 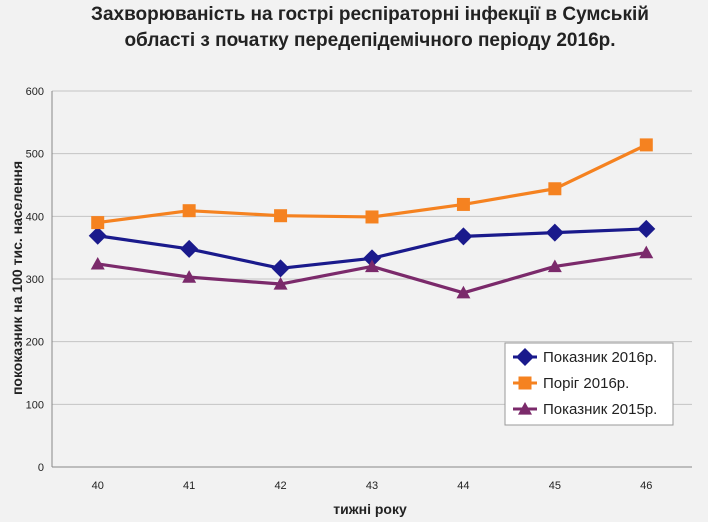 I want to click on legend-label: Показник 2016р., so click(x=600, y=357).